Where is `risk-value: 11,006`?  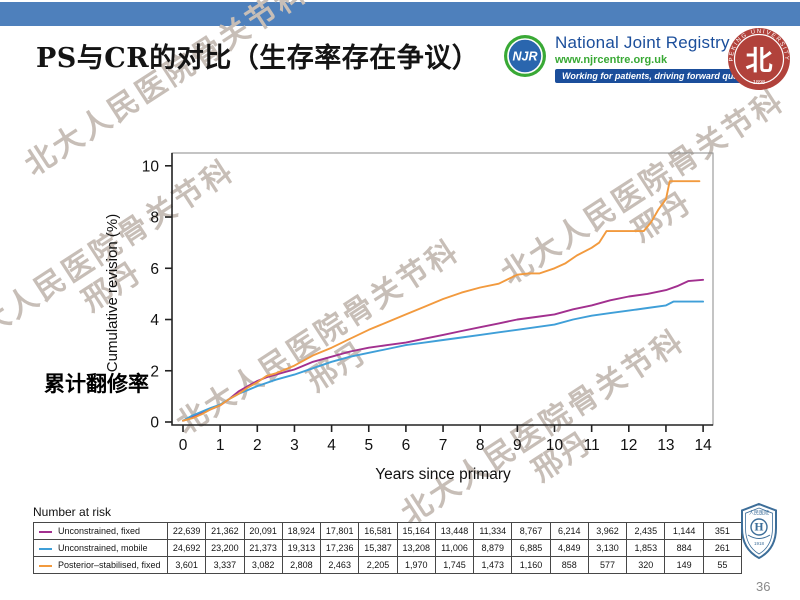
risk-value: 11,006 is located at coordinates (454, 548).